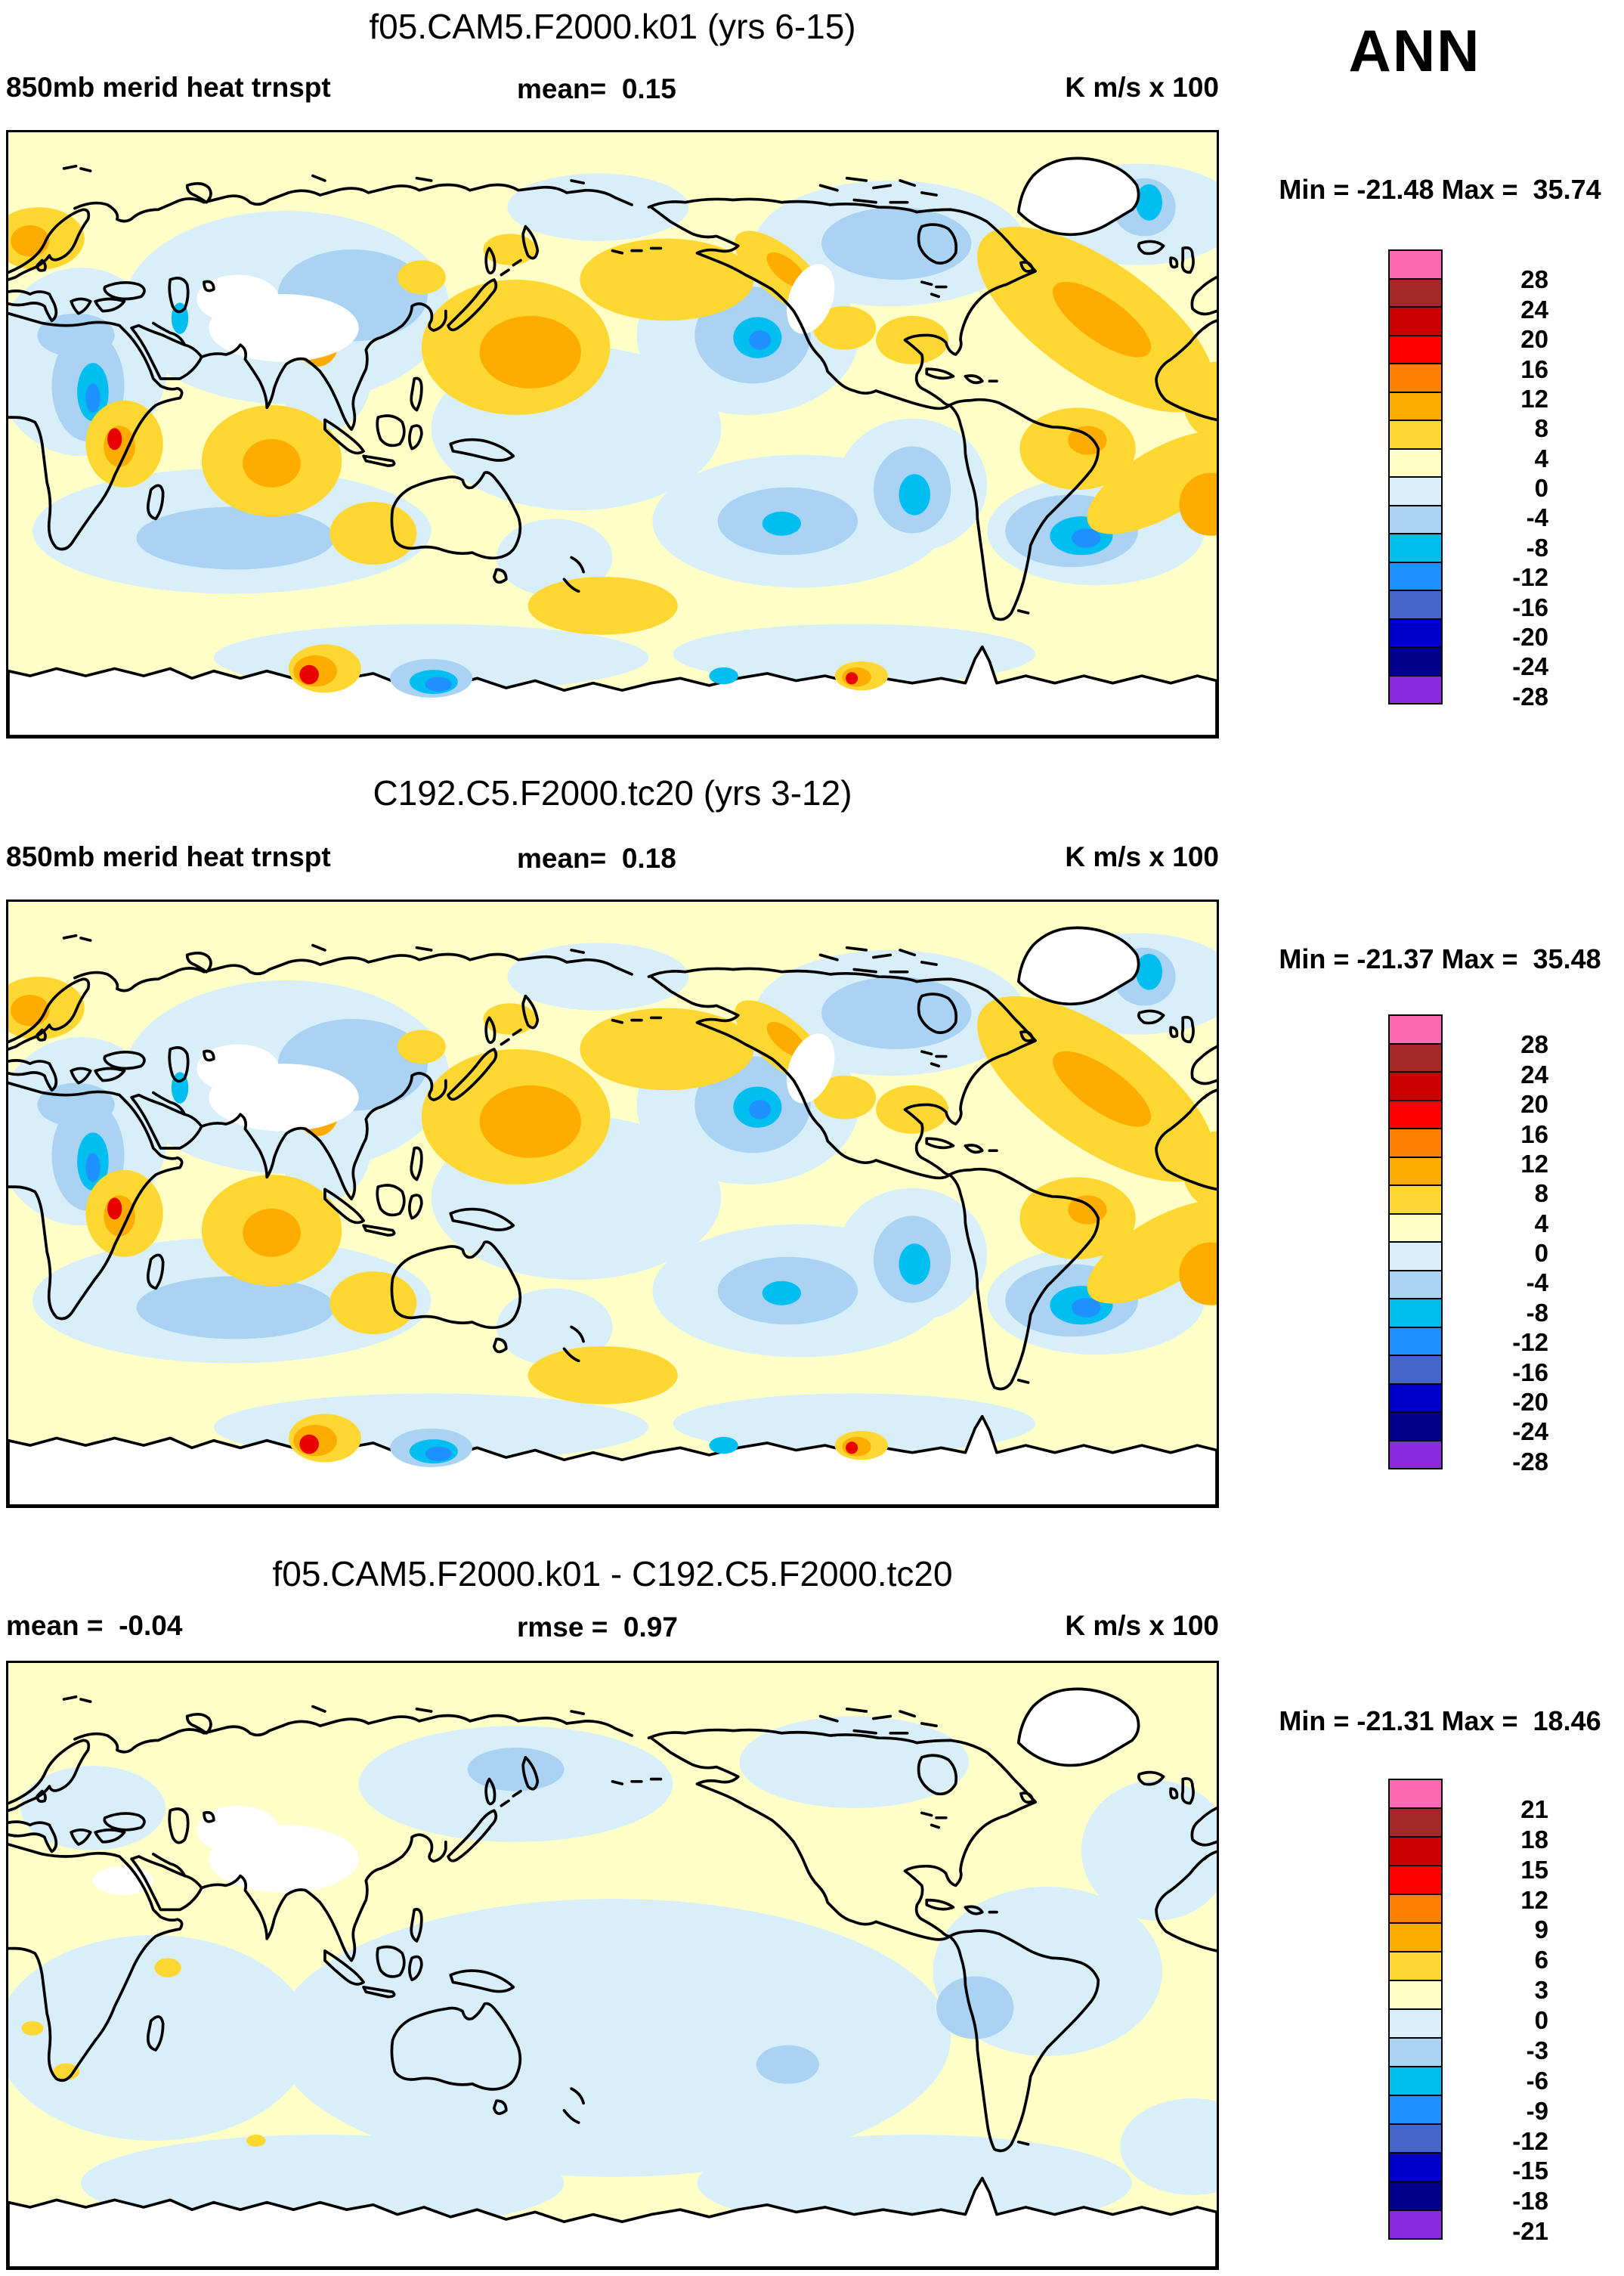  What do you see at coordinates (1530, 2202) in the screenshot?
I see `colorbar-tick-label: -18` at bounding box center [1530, 2202].